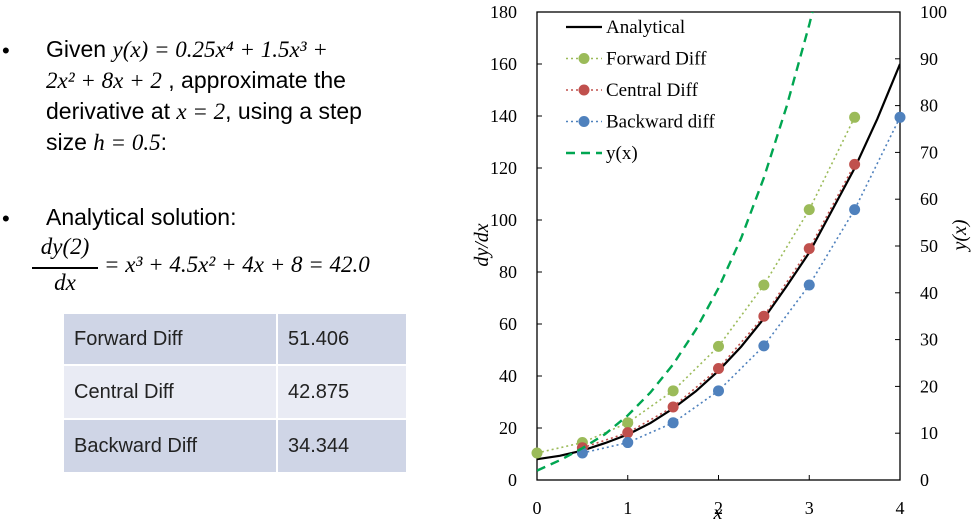 Image resolution: width=977 pixels, height=522 pixels. What do you see at coordinates (652, 90) in the screenshot?
I see `legend-label: Central Diff` at bounding box center [652, 90].